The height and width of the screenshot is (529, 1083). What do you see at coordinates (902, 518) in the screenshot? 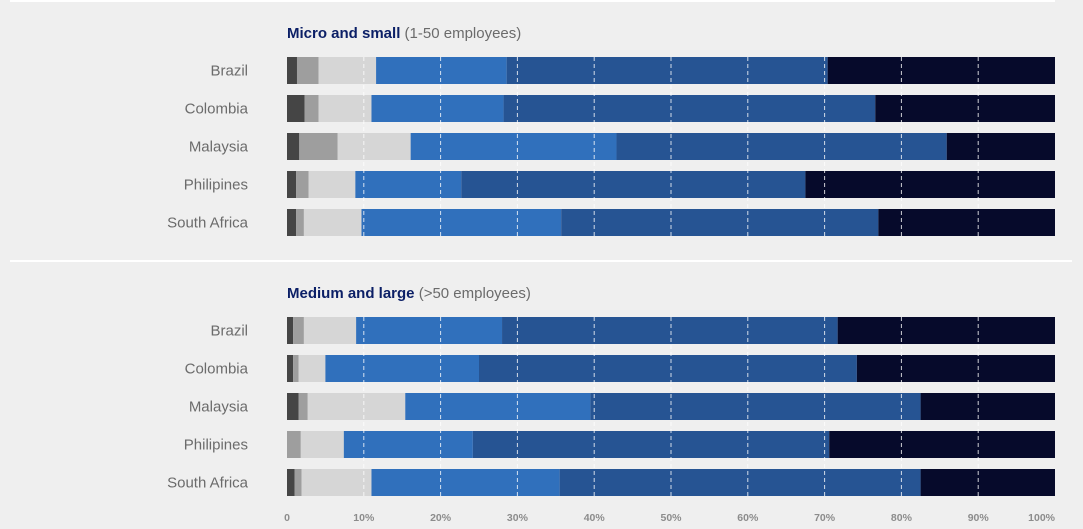
I see `x-tick-label: 80%` at bounding box center [902, 518].